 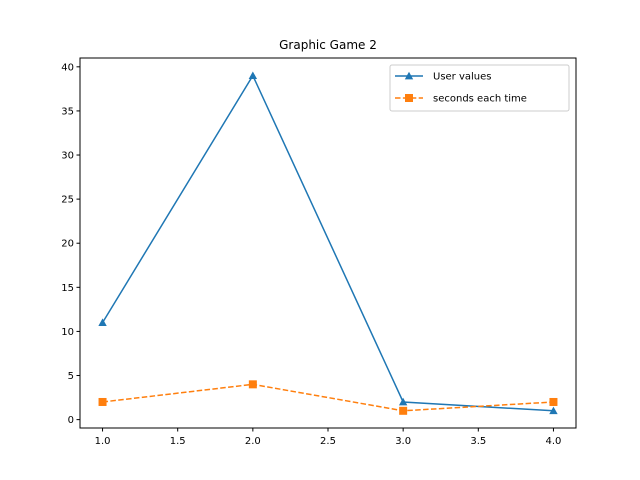 I want to click on legend: User values seconds each time, so click(x=479, y=88).